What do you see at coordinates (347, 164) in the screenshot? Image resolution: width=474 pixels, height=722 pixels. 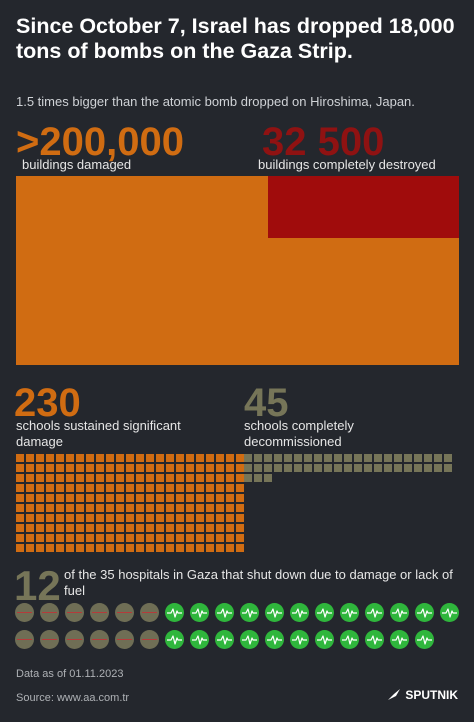 I see `buildings-destroyed-caption: buildings completely destroyed` at bounding box center [347, 164].